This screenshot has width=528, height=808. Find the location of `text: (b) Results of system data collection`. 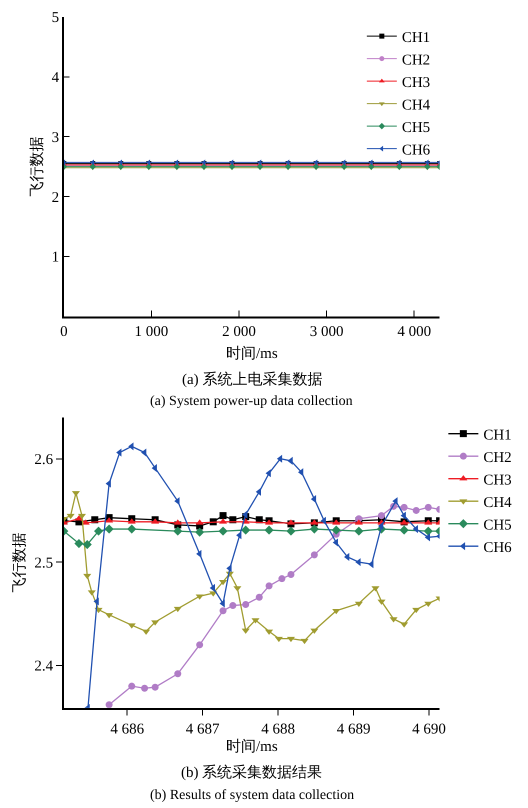

text: (b) Results of system data collection is located at coordinates (252, 795).